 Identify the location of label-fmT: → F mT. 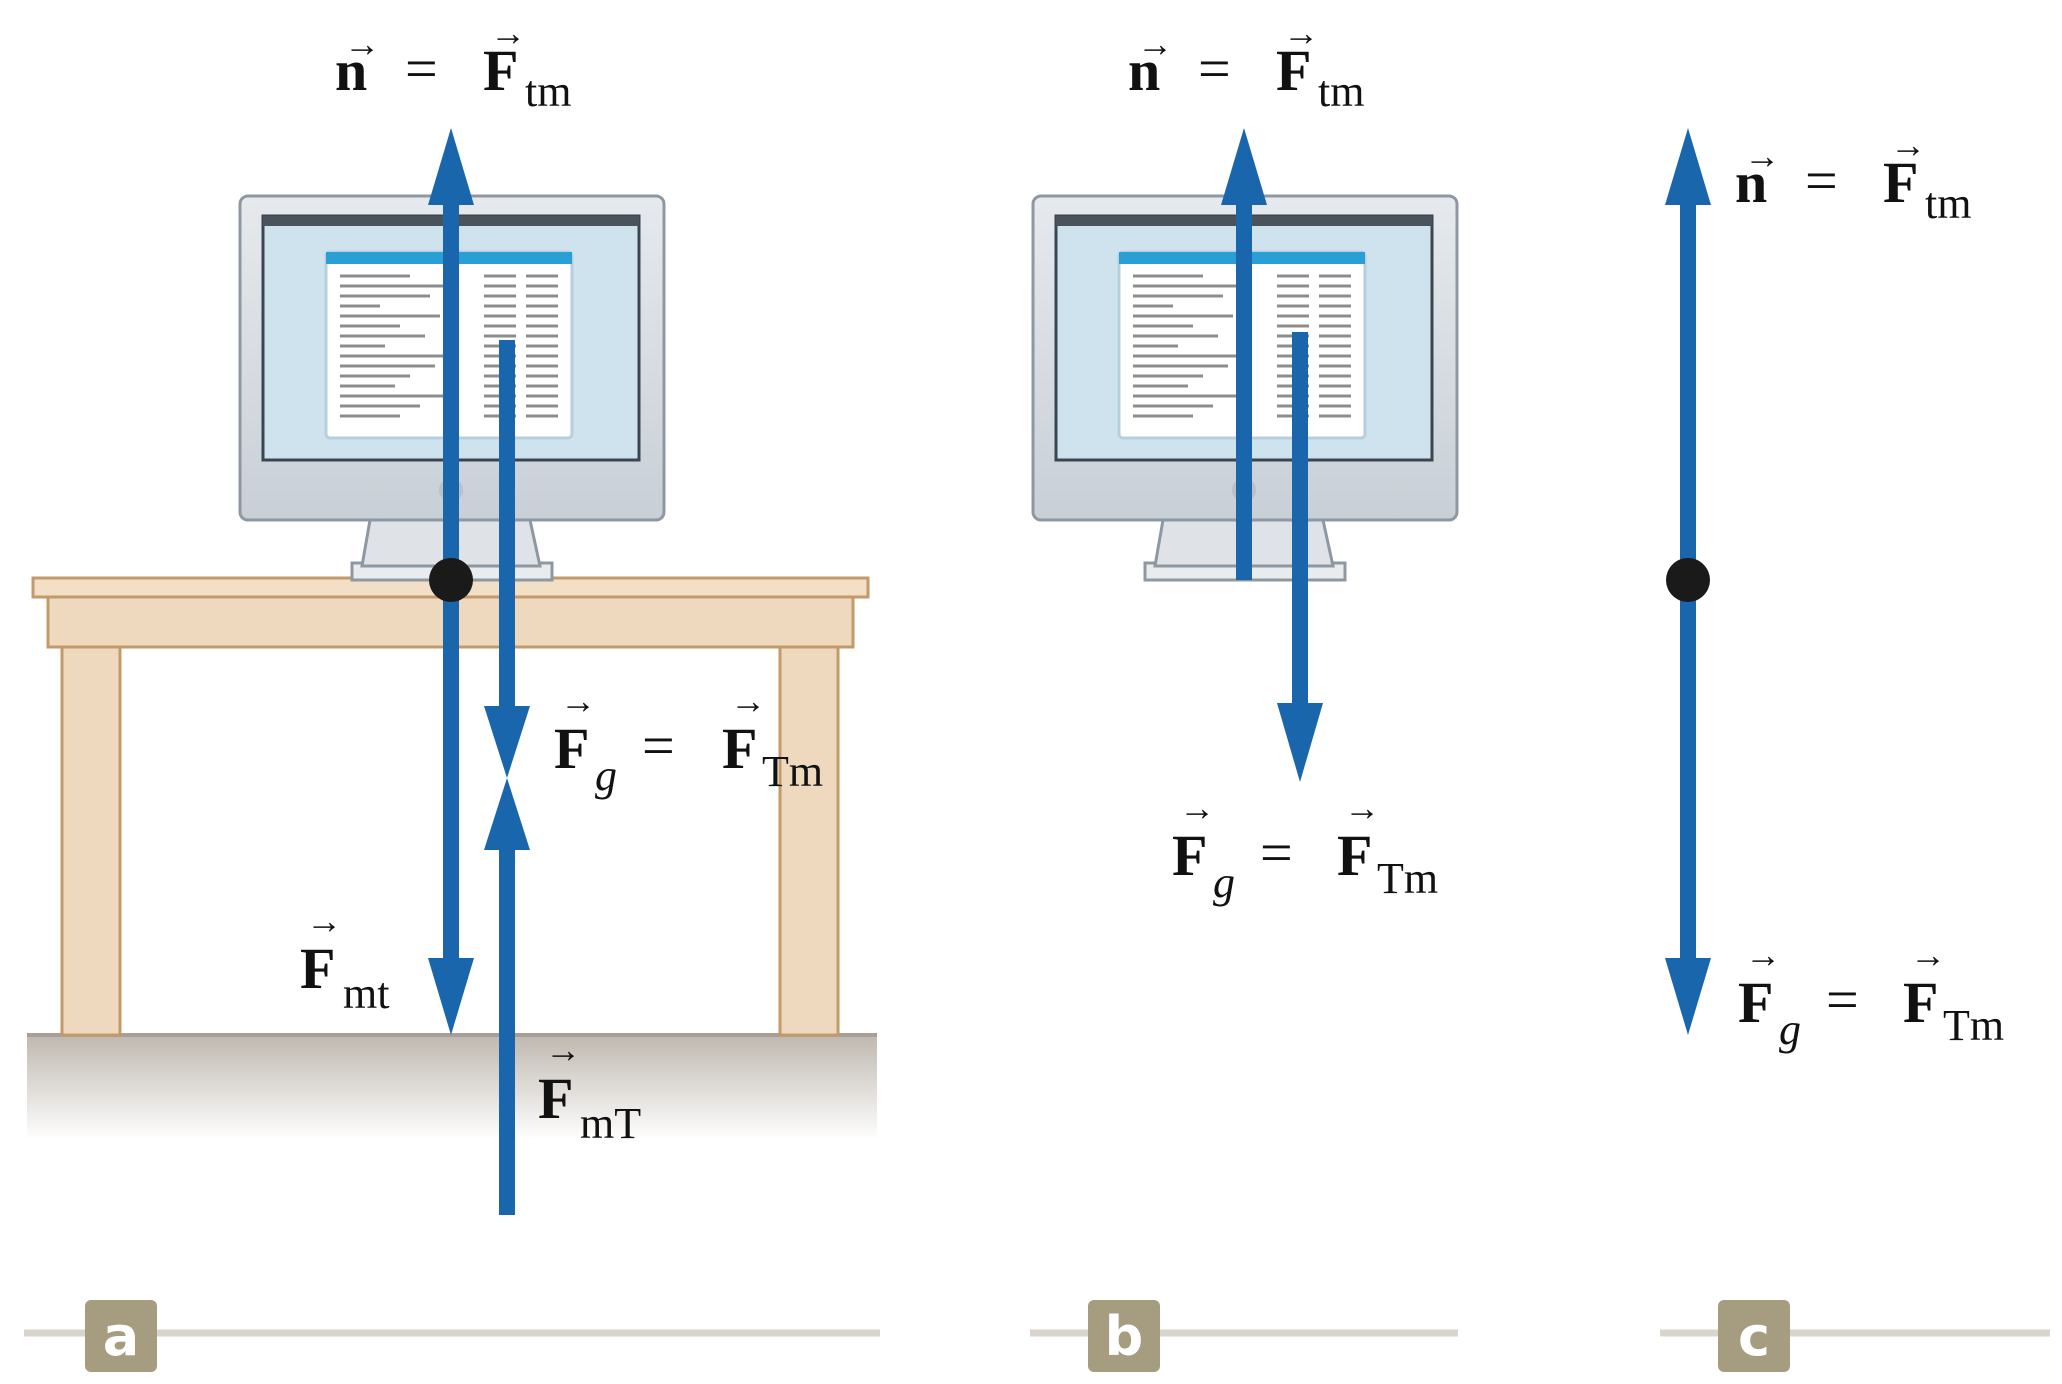
(589, 1089).